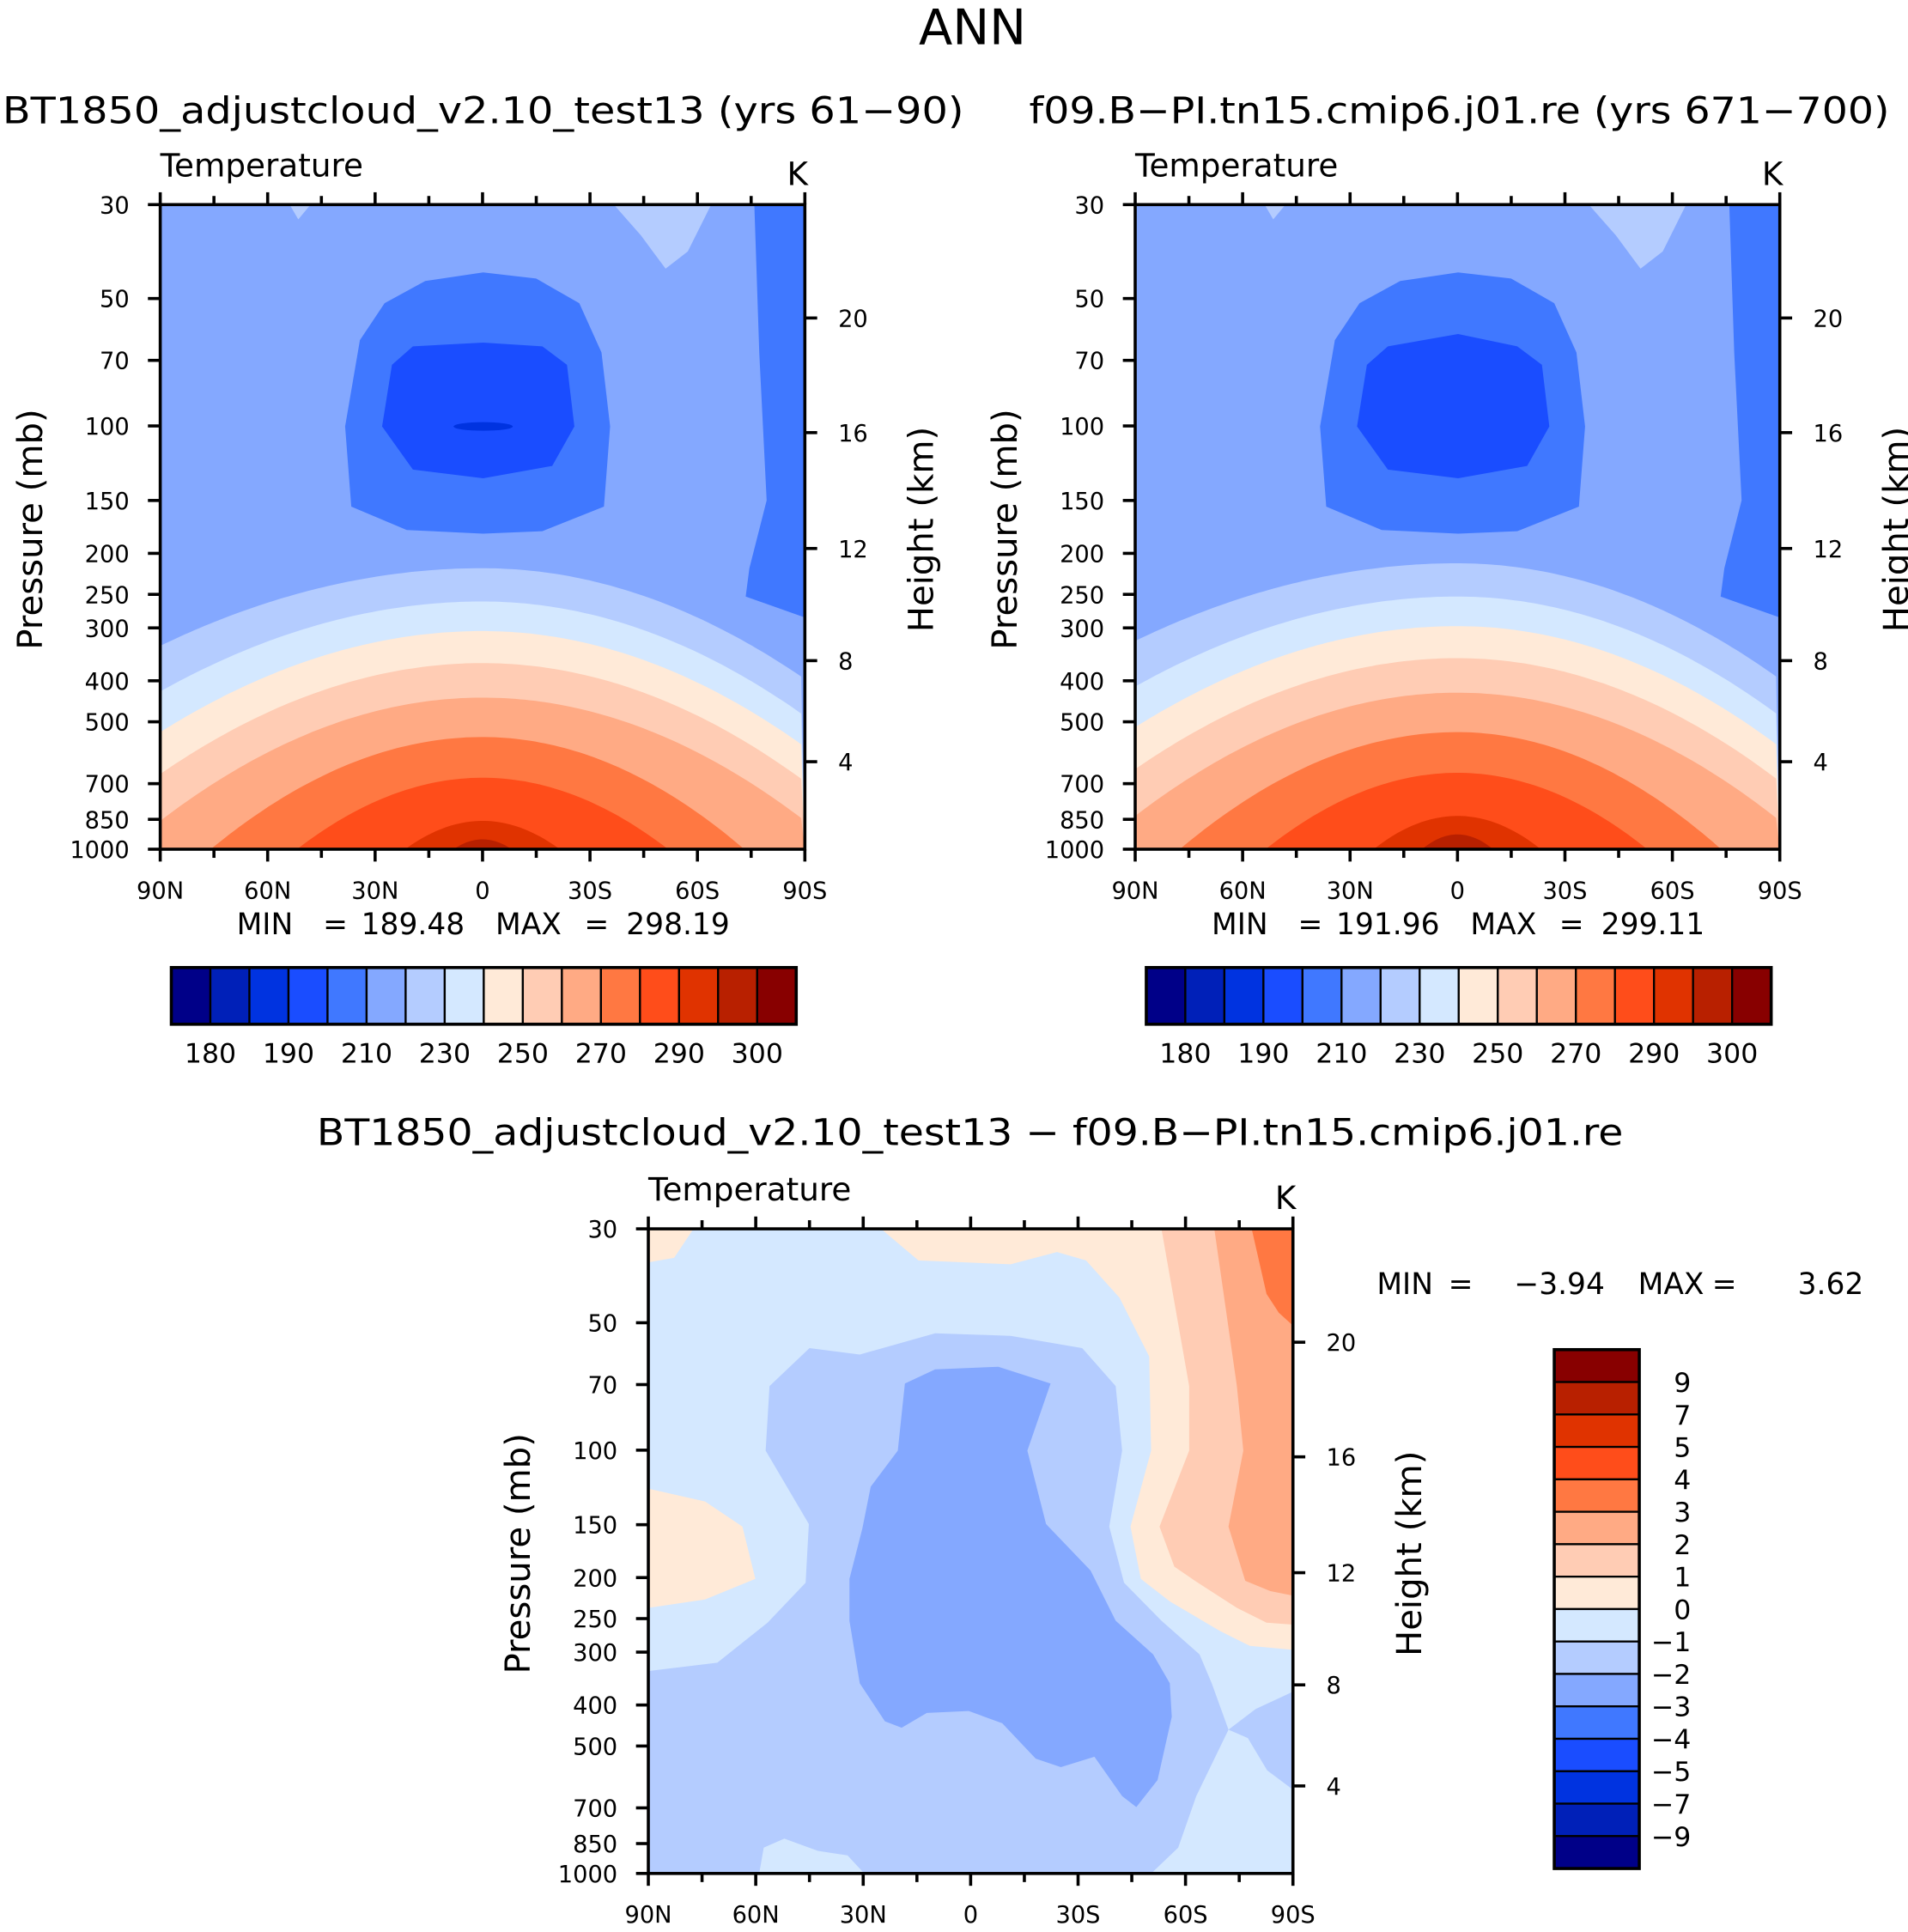 This screenshot has height=1932, width=1908. What do you see at coordinates (1682, 1481) in the screenshot?
I see `colorbar-label: 4` at bounding box center [1682, 1481].